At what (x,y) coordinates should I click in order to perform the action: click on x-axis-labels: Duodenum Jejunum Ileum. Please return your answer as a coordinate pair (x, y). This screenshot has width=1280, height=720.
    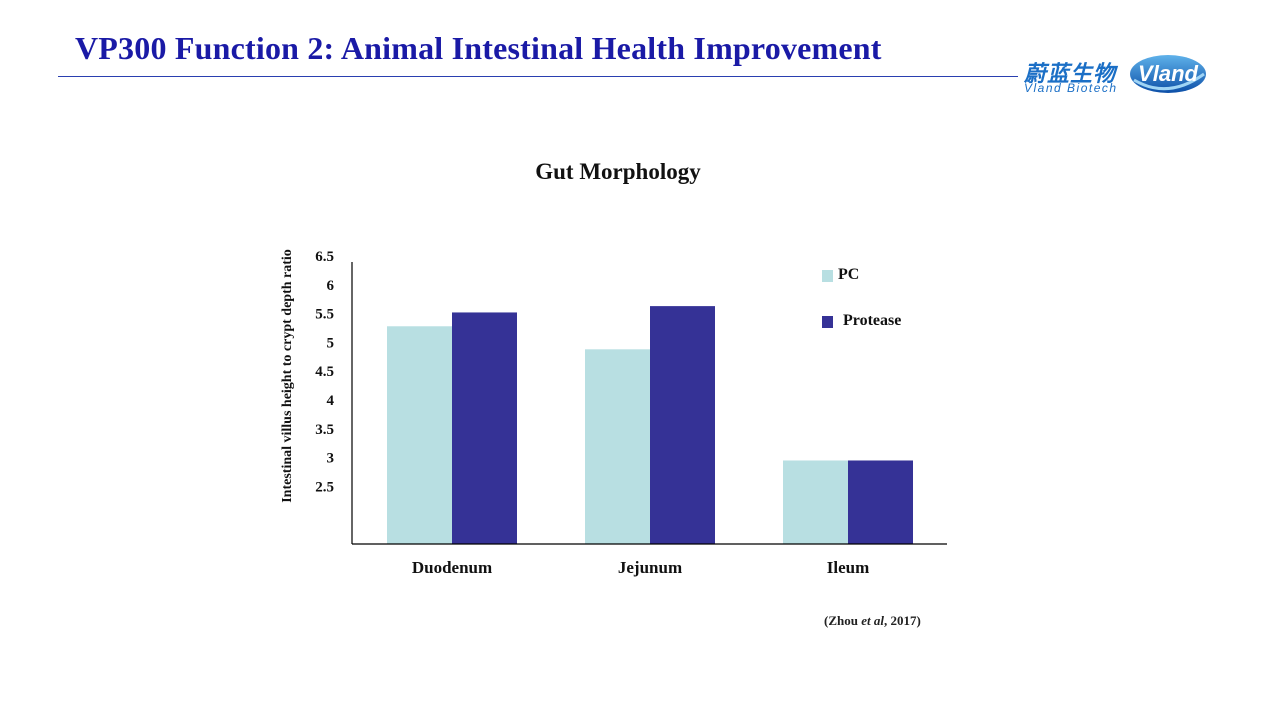
    Looking at the image, I should click on (640, 567).